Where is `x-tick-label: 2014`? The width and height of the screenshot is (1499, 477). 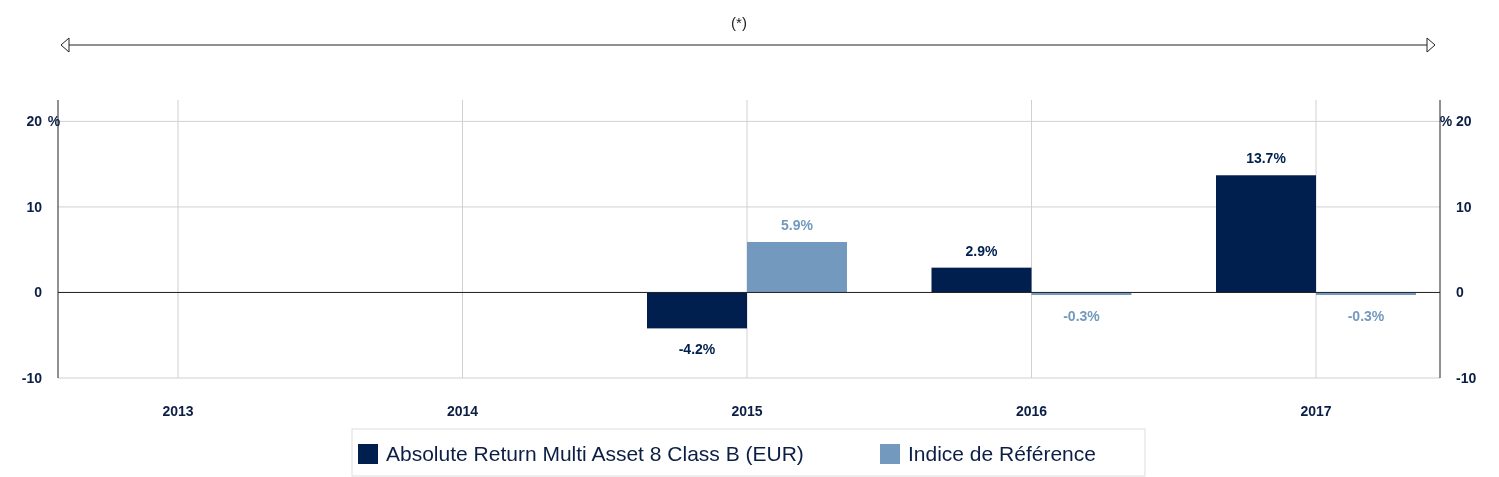 x-tick-label: 2014 is located at coordinates (462, 411).